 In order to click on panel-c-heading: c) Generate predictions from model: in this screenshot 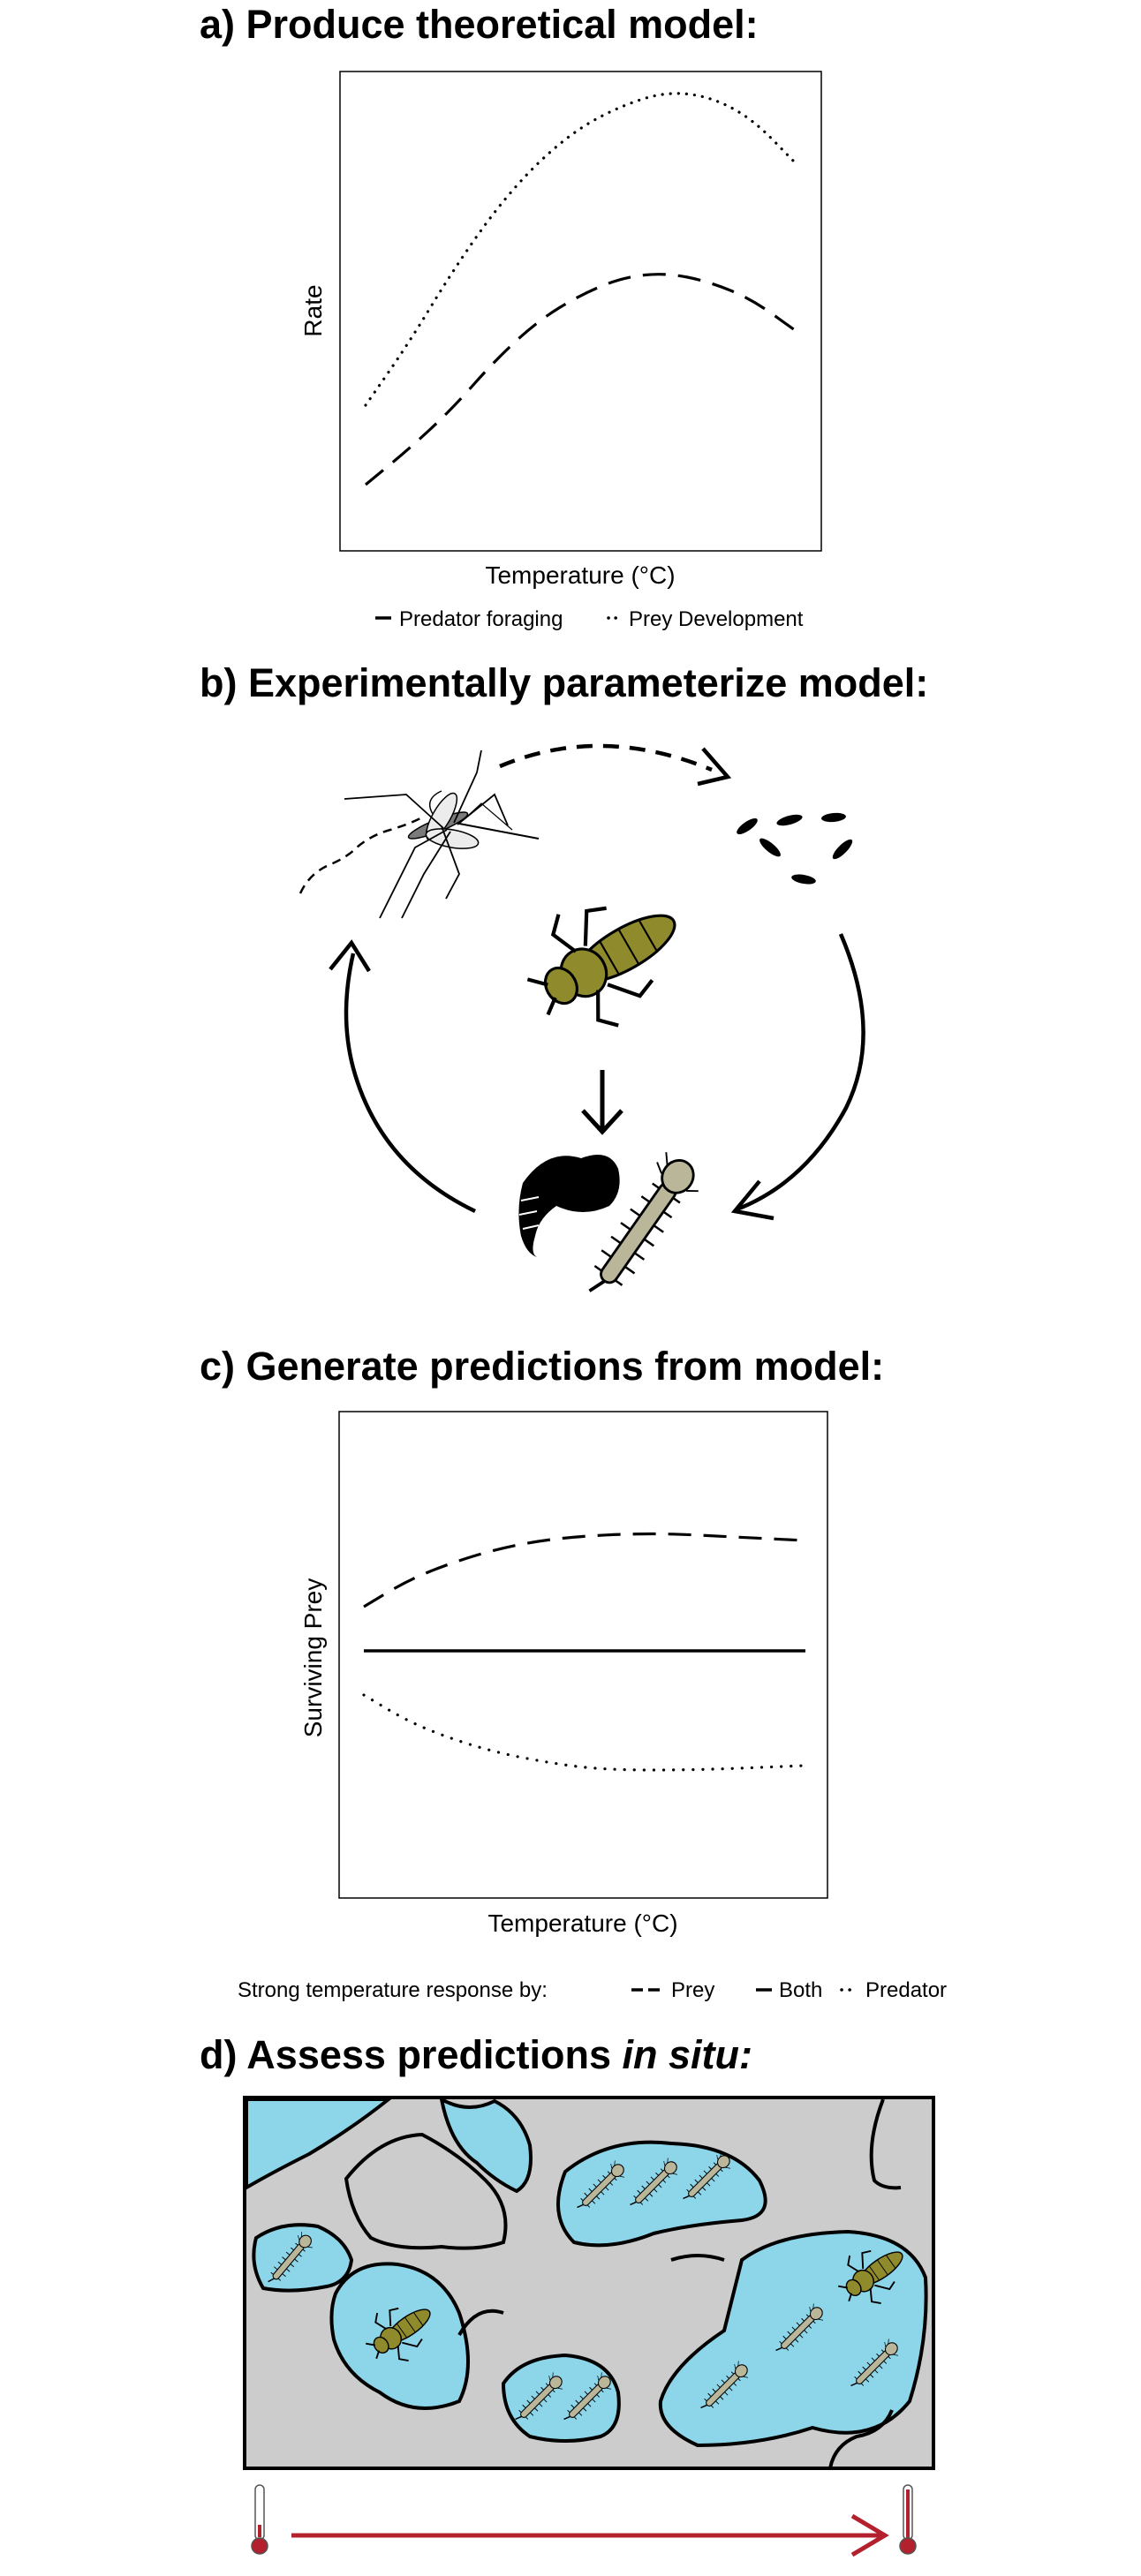, I will do `click(543, 1367)`.